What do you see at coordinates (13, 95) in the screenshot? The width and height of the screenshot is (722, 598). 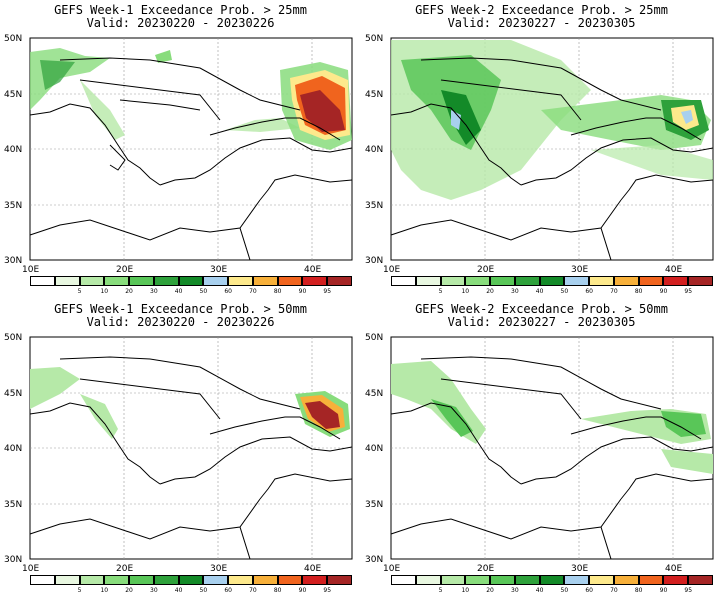 I see `lat-label: 45N` at bounding box center [13, 95].